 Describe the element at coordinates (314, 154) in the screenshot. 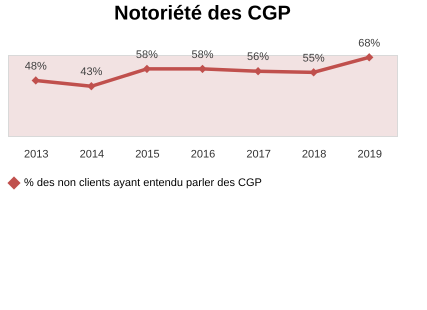

I see `x-tick-label: 2018` at that location.